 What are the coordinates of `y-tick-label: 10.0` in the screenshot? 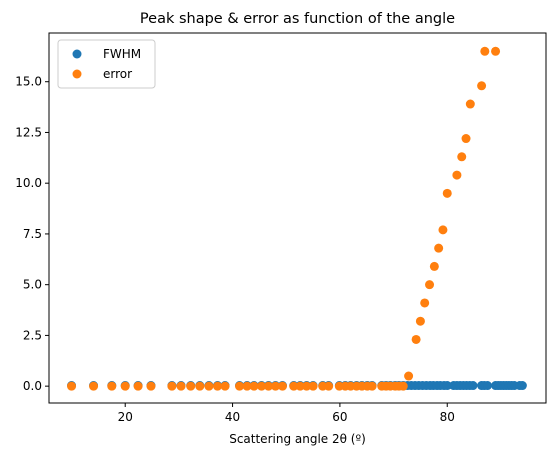 It's located at (28, 183).